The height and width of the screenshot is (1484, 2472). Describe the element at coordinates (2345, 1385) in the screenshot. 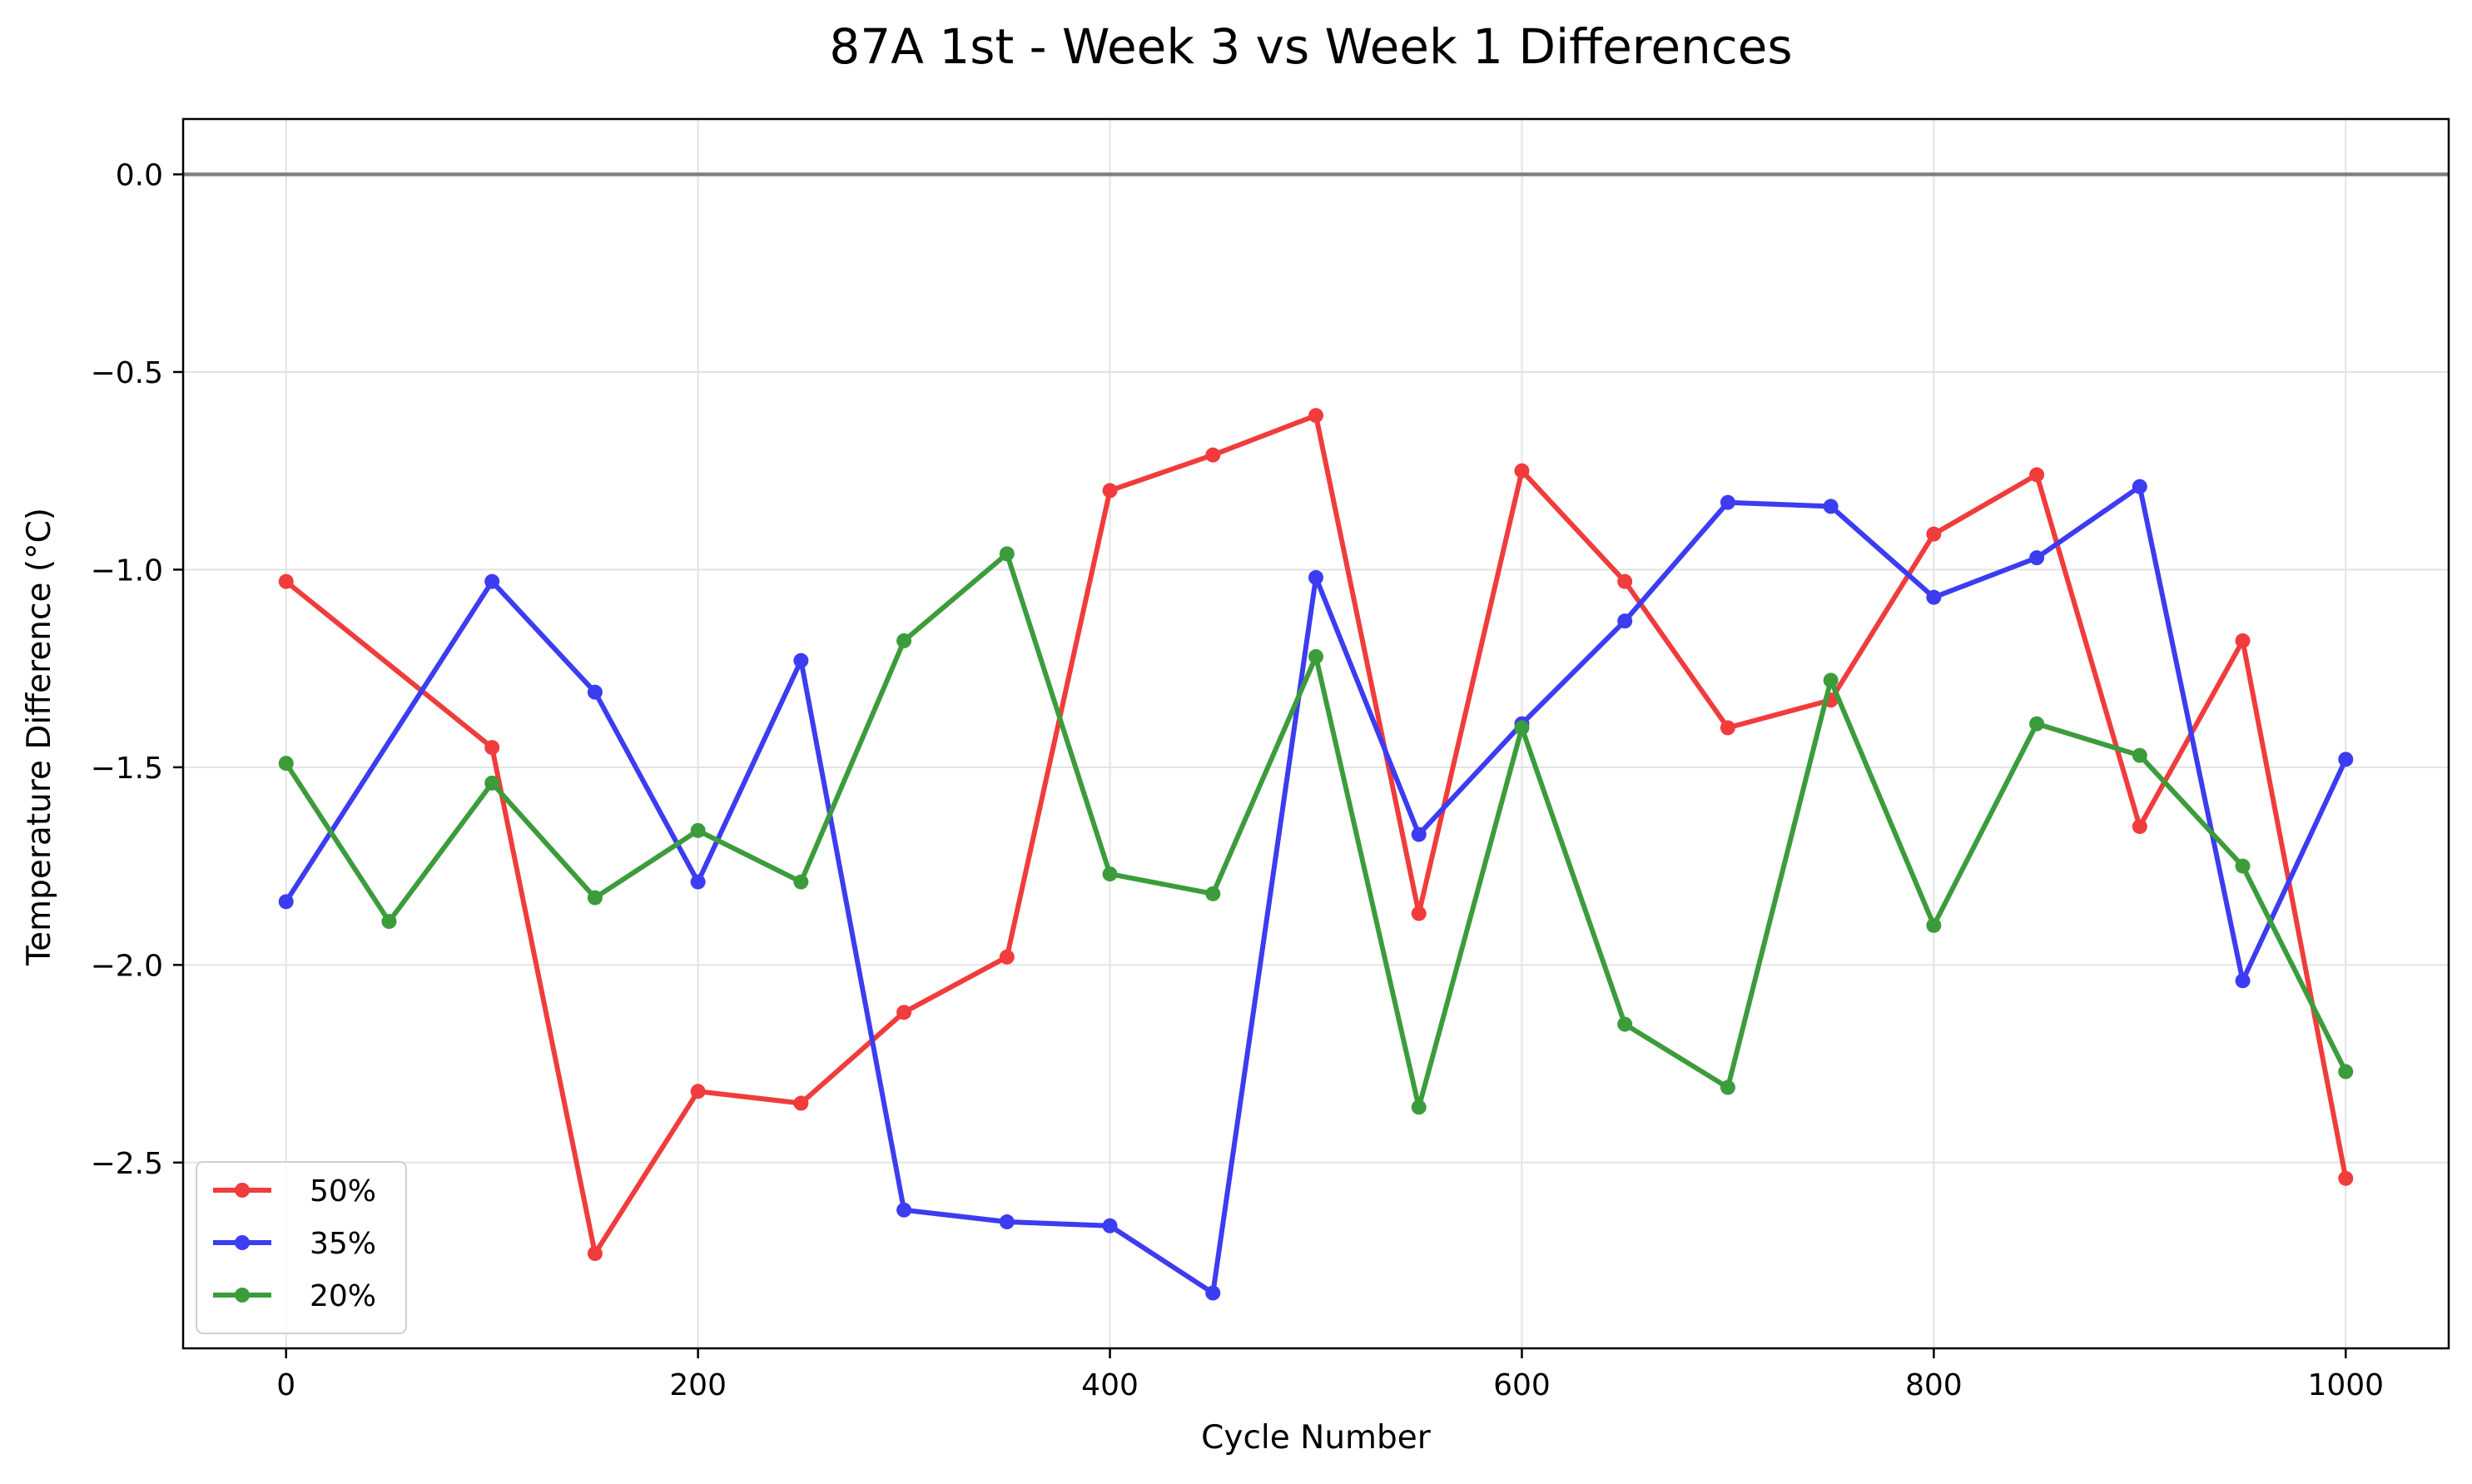

I see `x-tick-label: 1000` at that location.